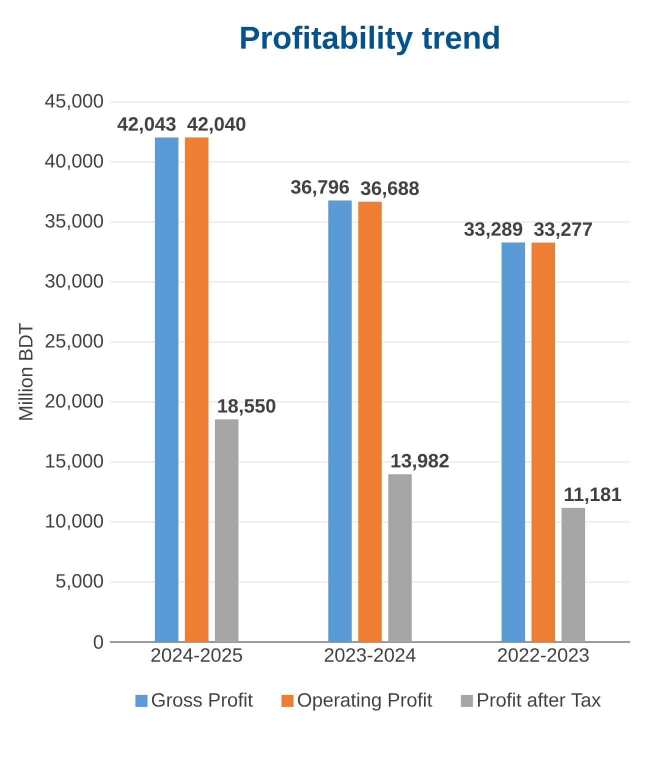 The image size is (650, 762). What do you see at coordinates (74, 102) in the screenshot?
I see `y-tick-label: 45,000` at bounding box center [74, 102].